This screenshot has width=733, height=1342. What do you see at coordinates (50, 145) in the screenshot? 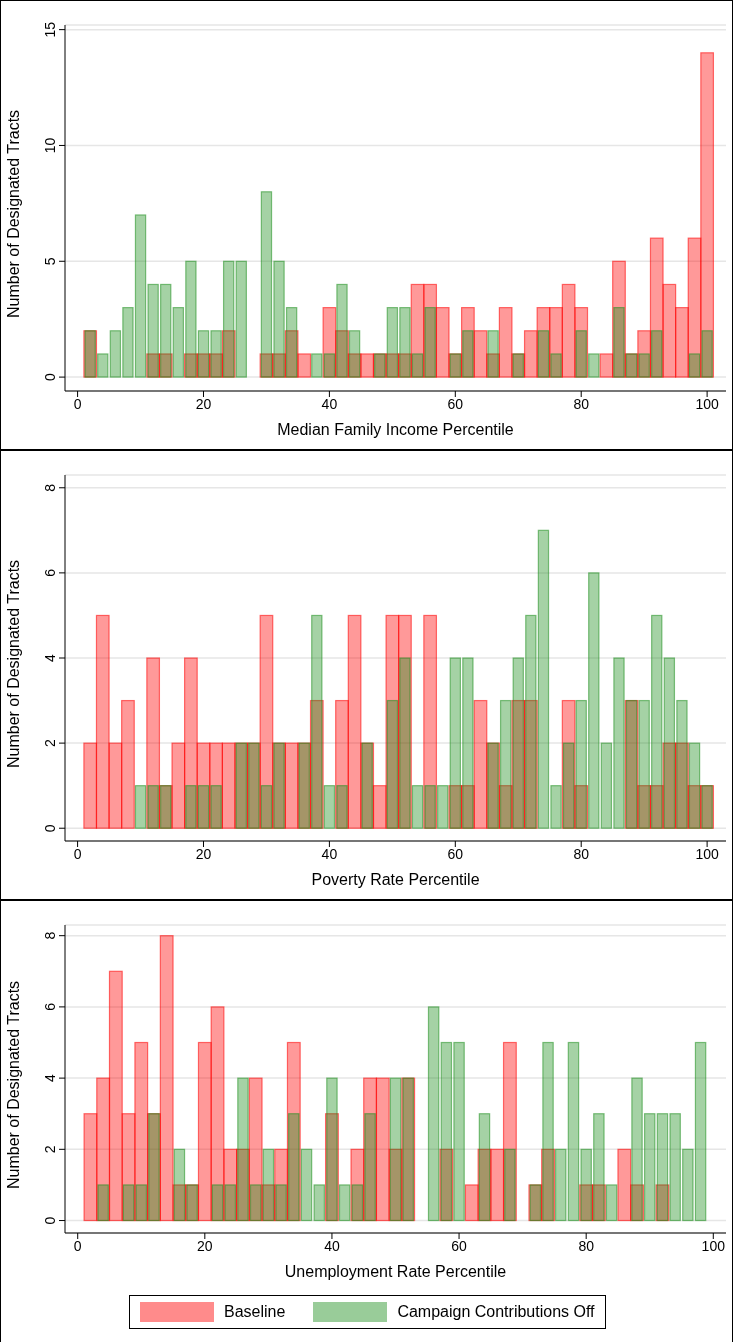
I see `y-tick-label: 10` at bounding box center [50, 145].